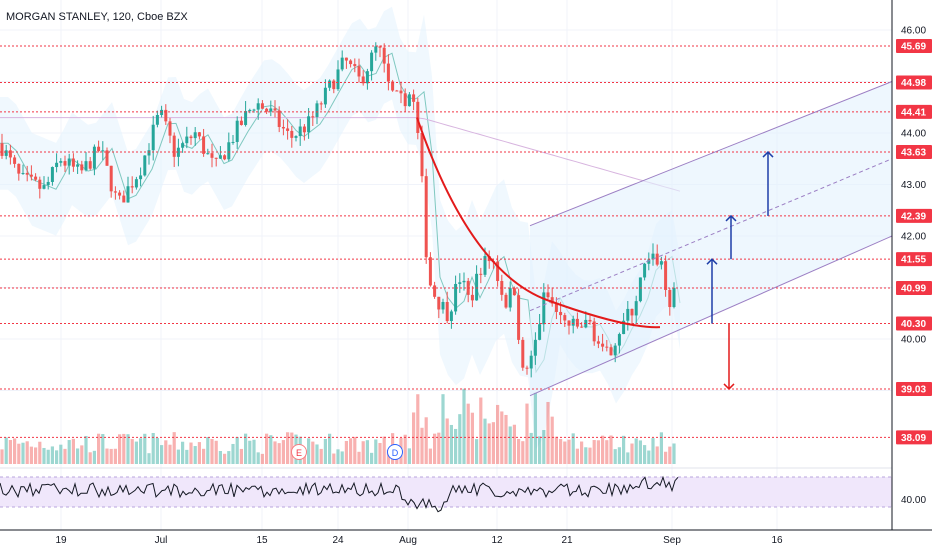  I want to click on time-tick-label: Jul, so click(161, 540).